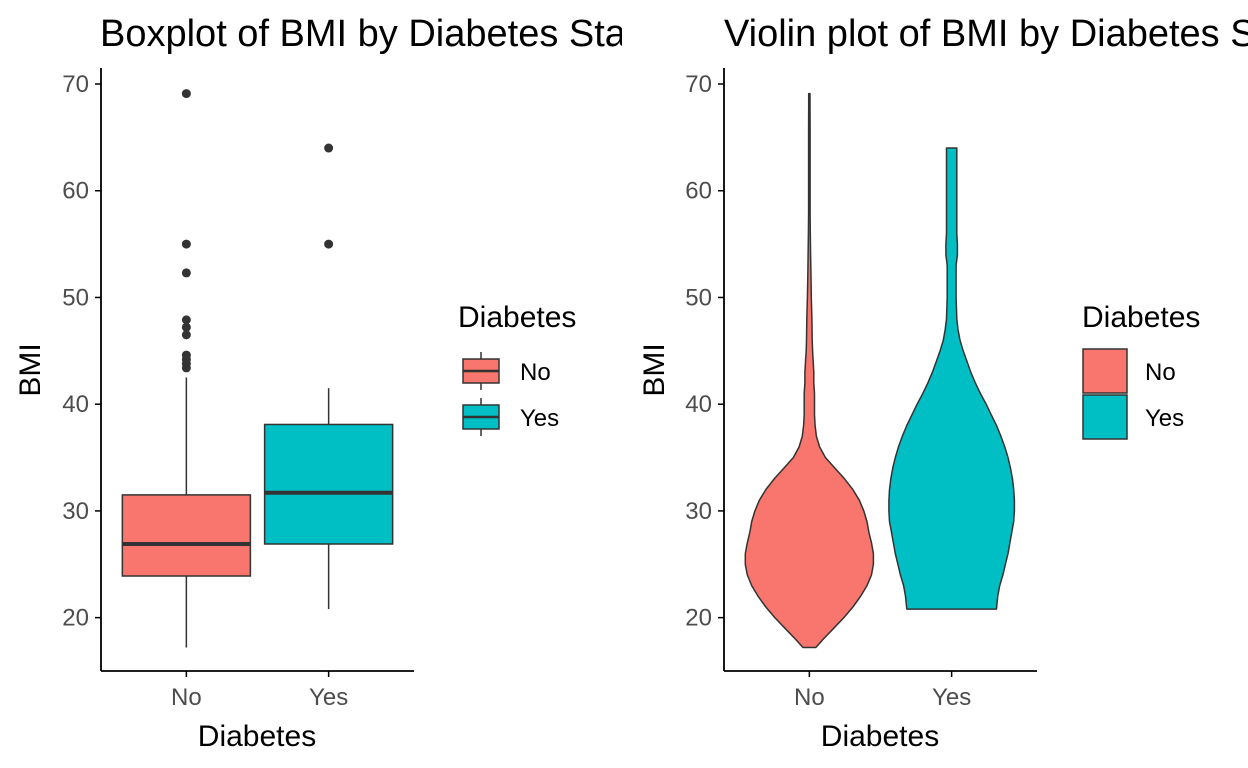  What do you see at coordinates (259, 691) in the screenshot?
I see `boxplot-x-ticks: No Yes` at bounding box center [259, 691].